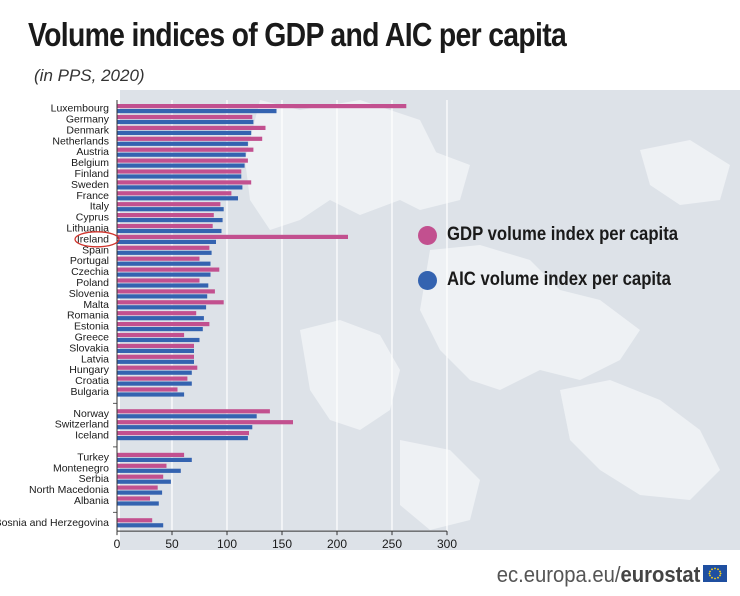  I want to click on x-tick-label: 300, so click(447, 544).